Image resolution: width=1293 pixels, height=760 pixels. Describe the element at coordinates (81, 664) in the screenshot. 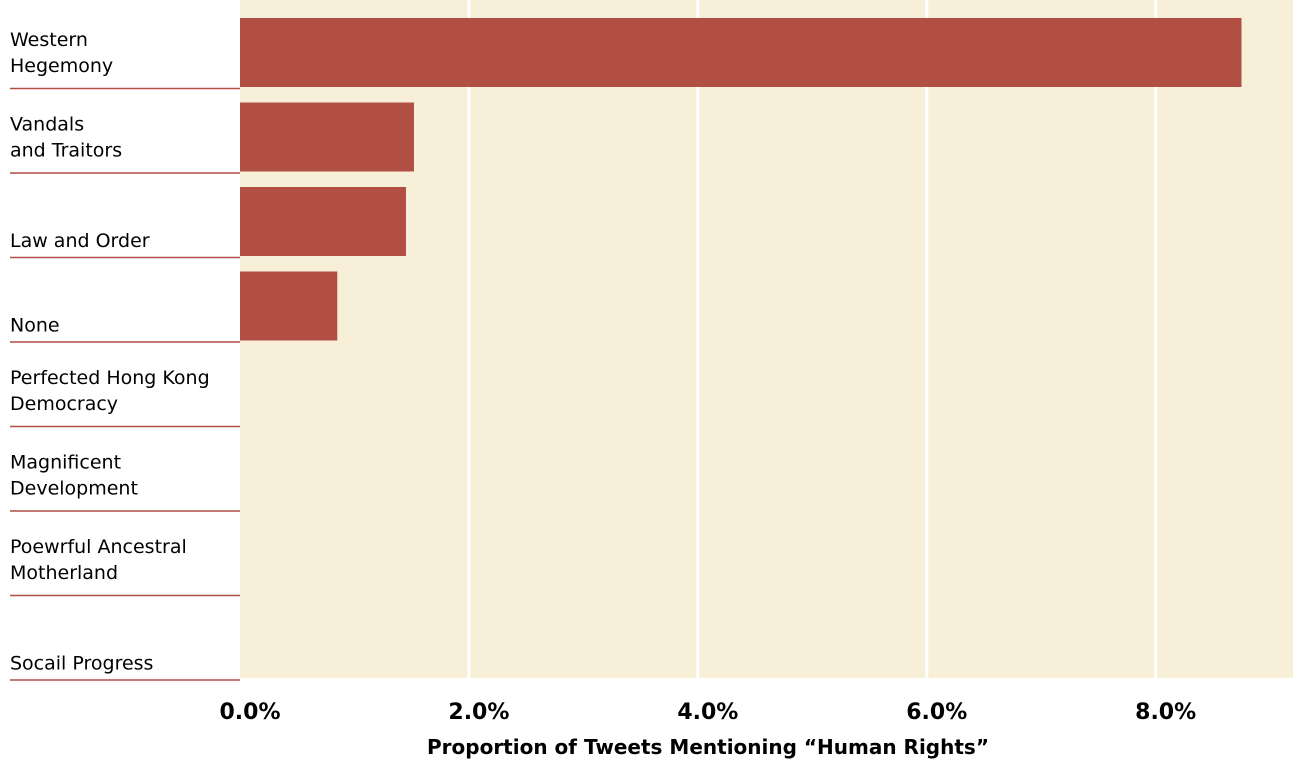

I see `category-label: Socail Progress` at that location.